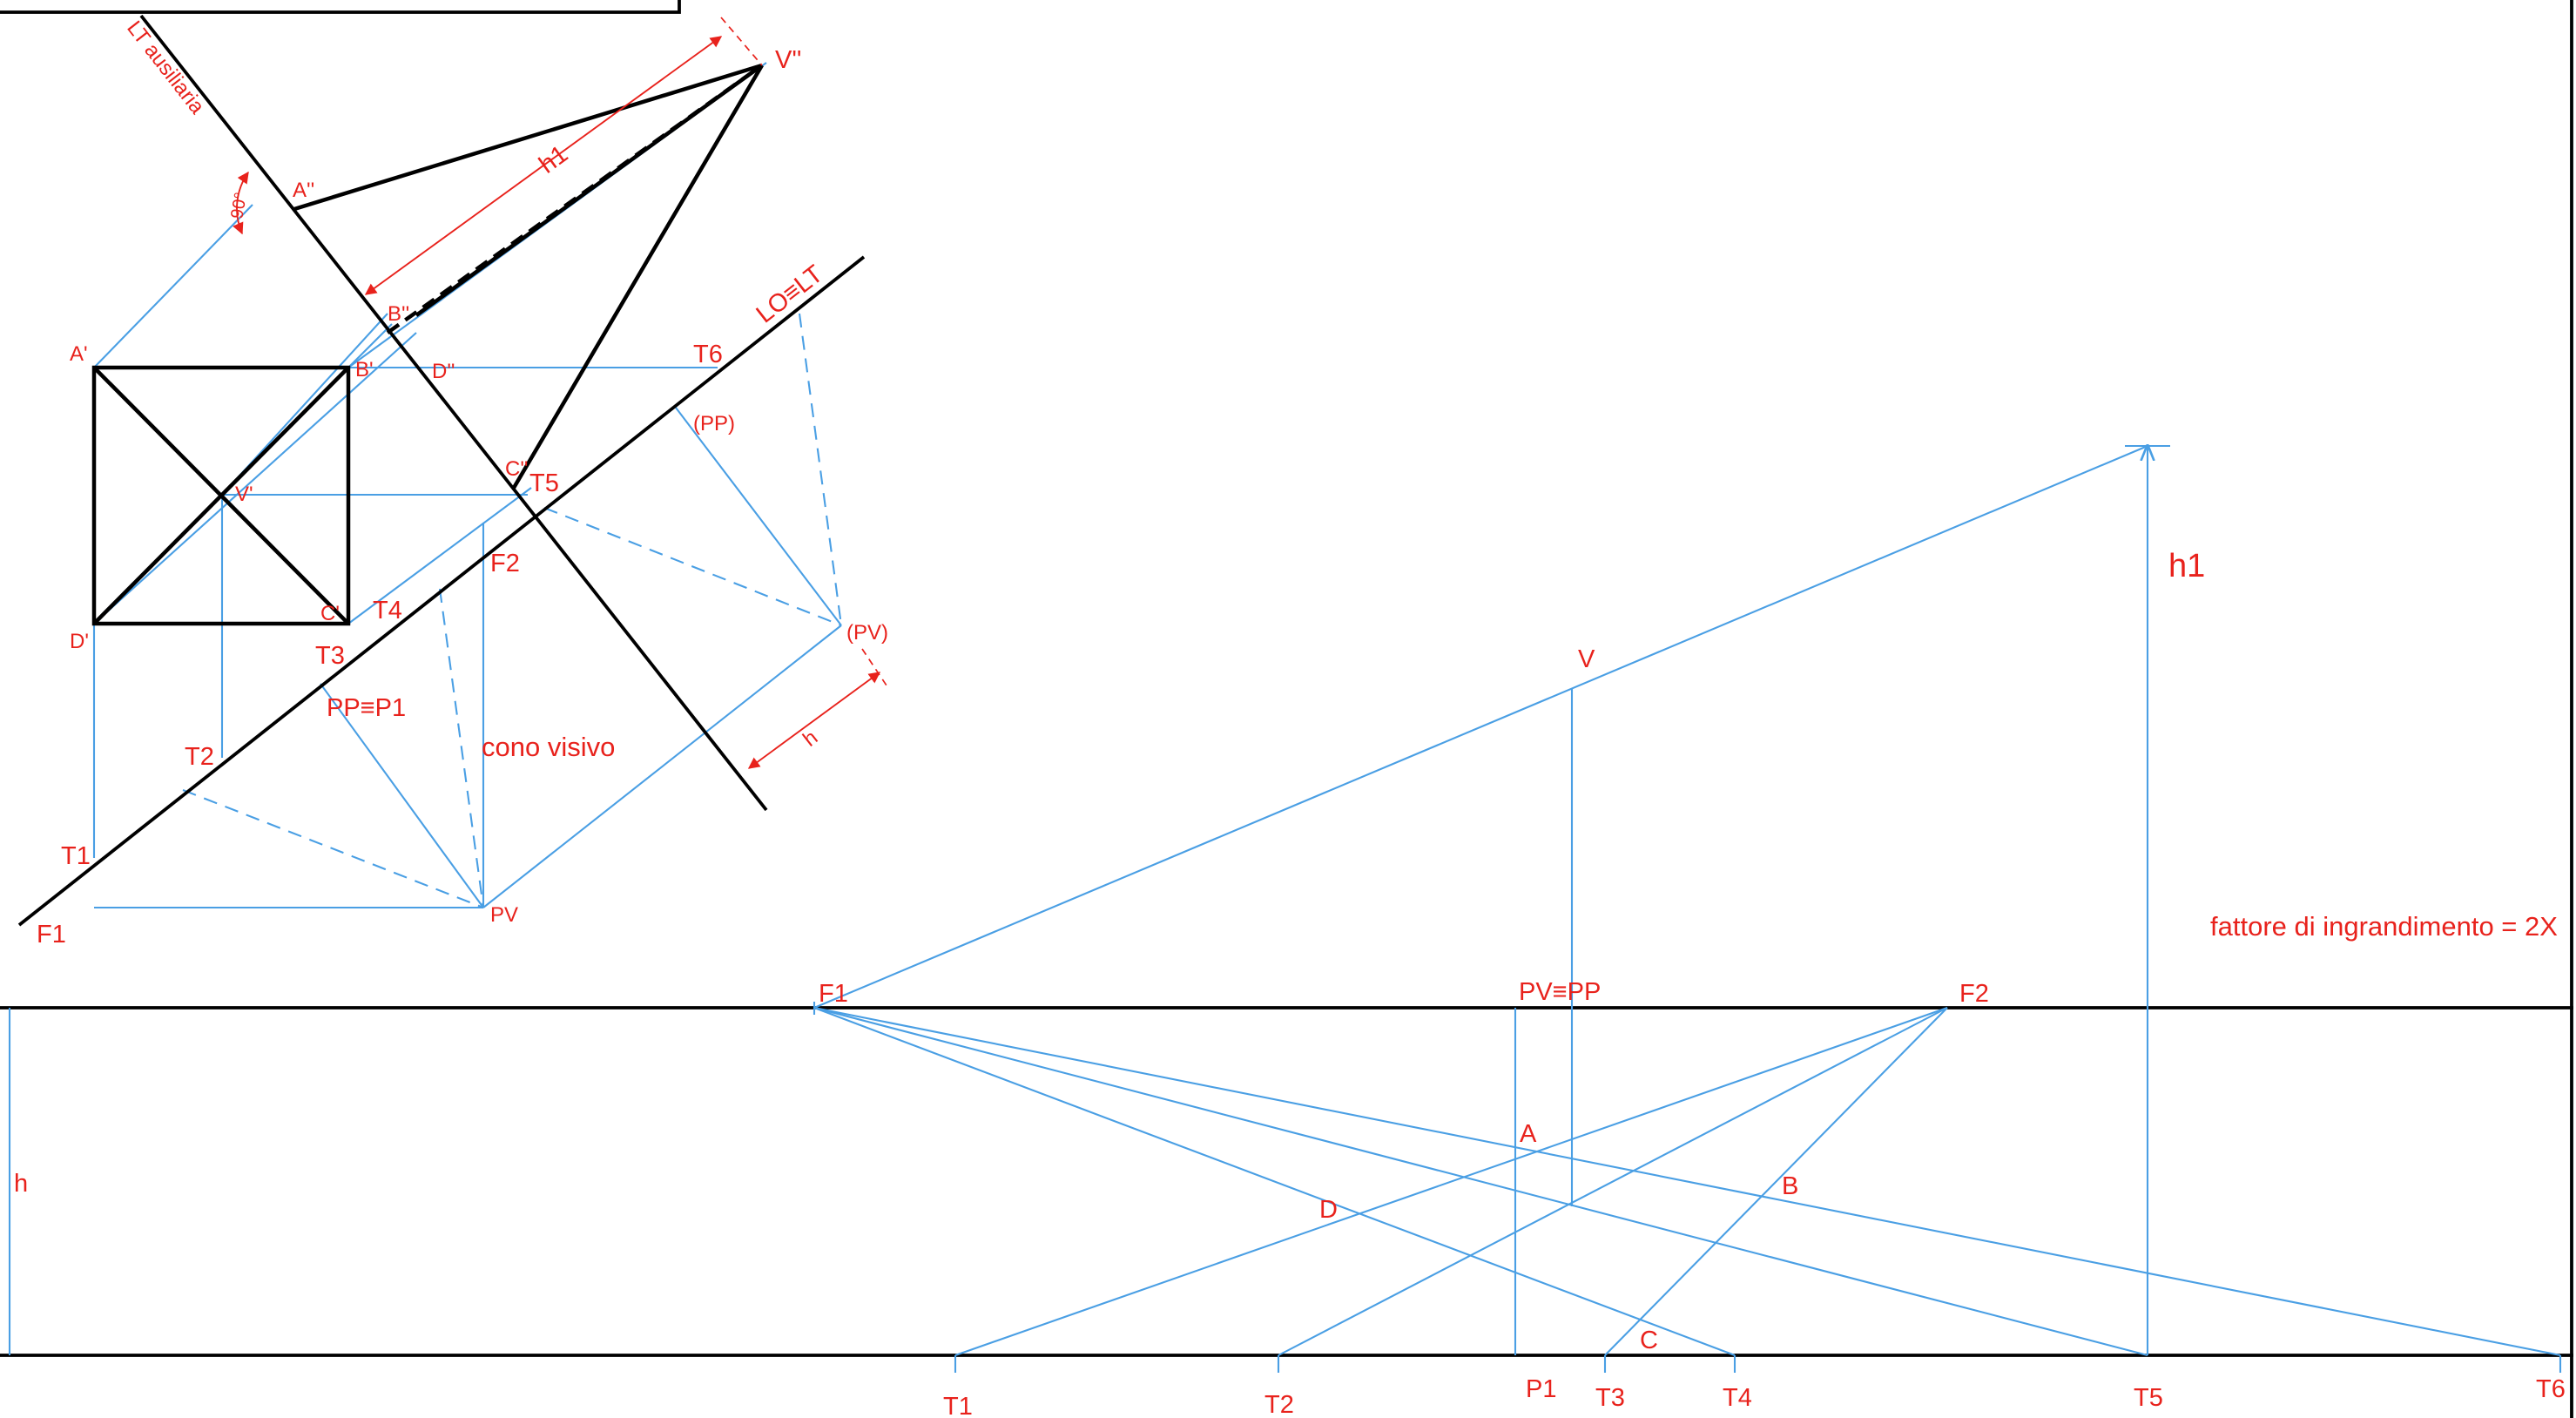  Describe the element at coordinates (443, 372) in the screenshot. I see `point-d2-label: D''` at that location.